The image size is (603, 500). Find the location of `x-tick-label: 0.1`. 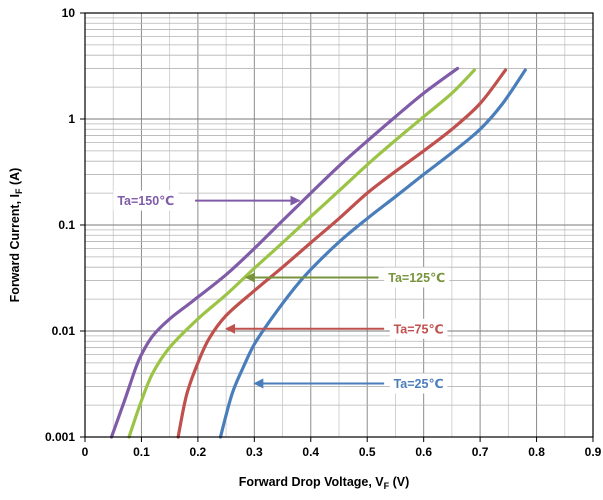

x-tick-label: 0.1 is located at coordinates (141, 452).